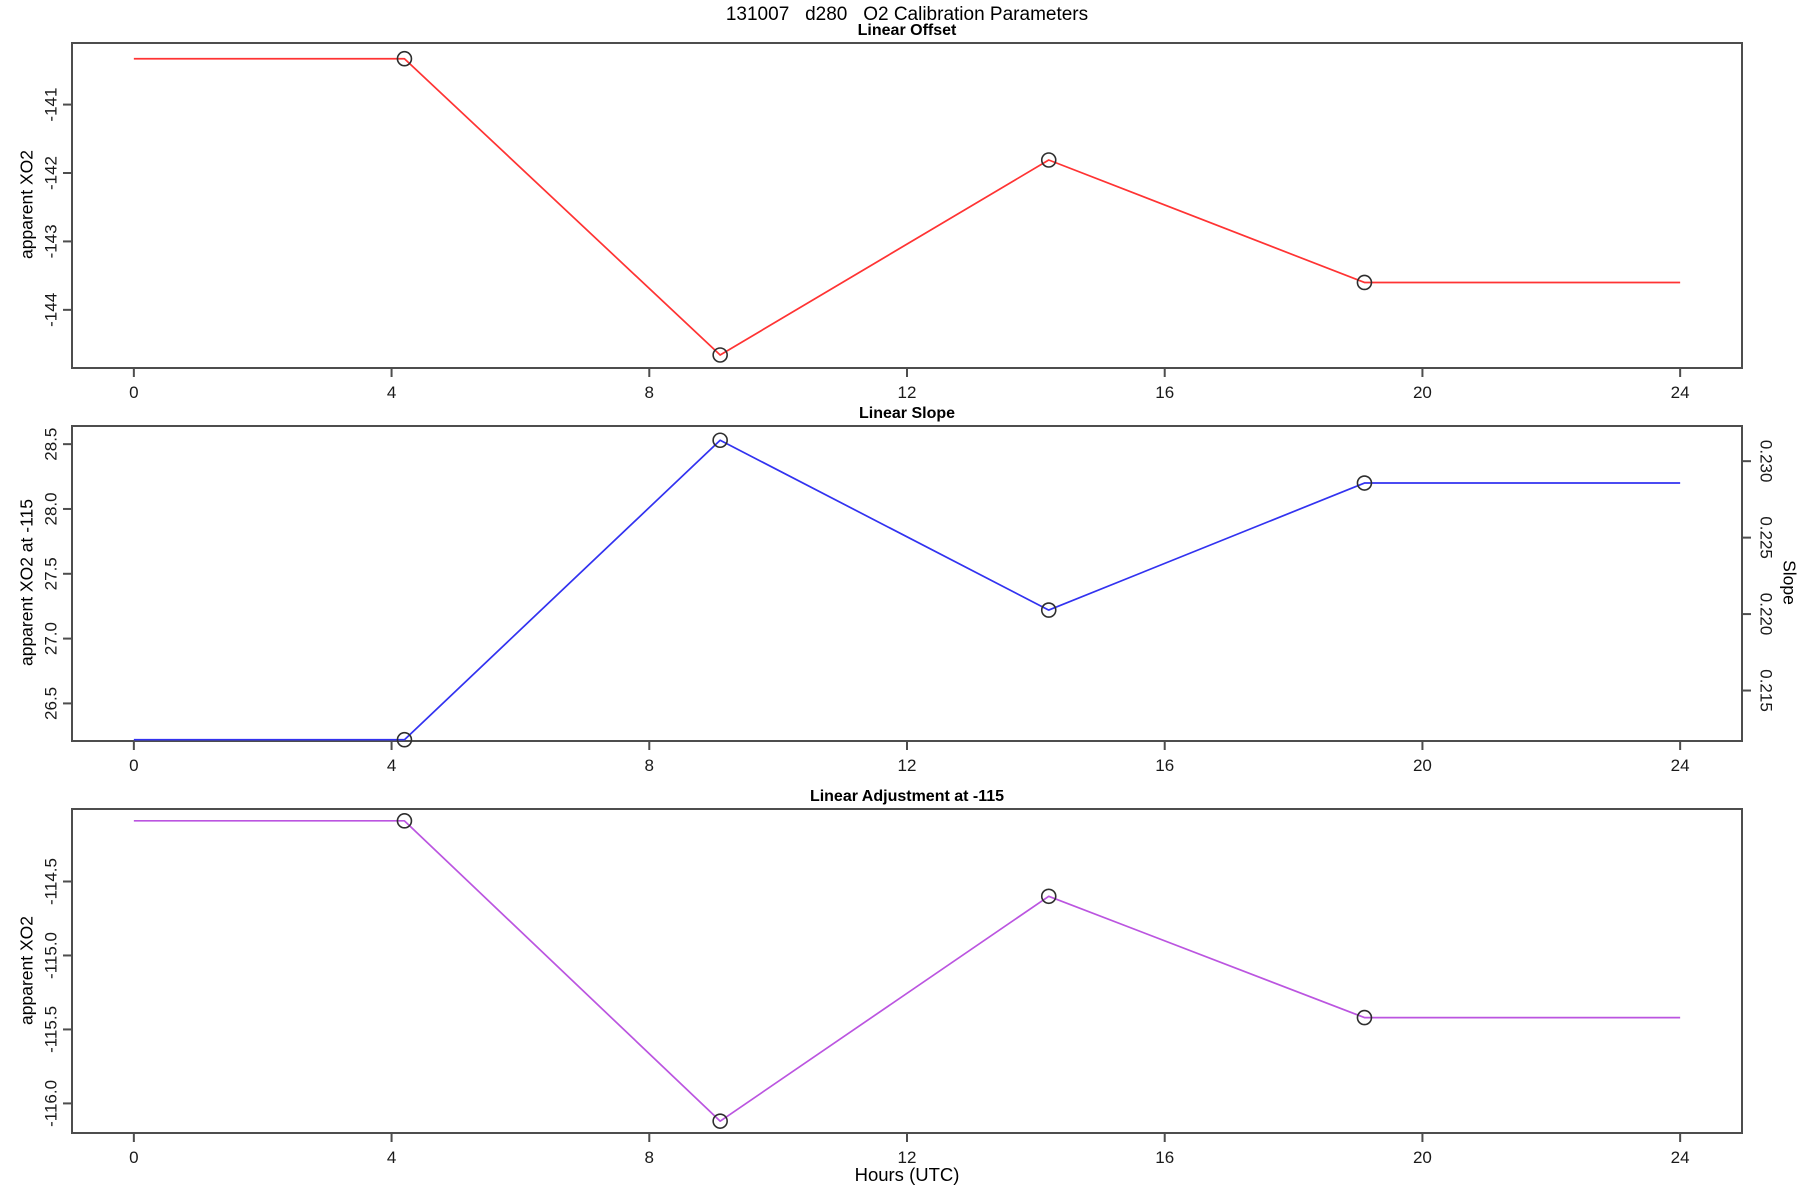  What do you see at coordinates (51, 703) in the screenshot?
I see `y-tick-label: 26.5` at bounding box center [51, 703].